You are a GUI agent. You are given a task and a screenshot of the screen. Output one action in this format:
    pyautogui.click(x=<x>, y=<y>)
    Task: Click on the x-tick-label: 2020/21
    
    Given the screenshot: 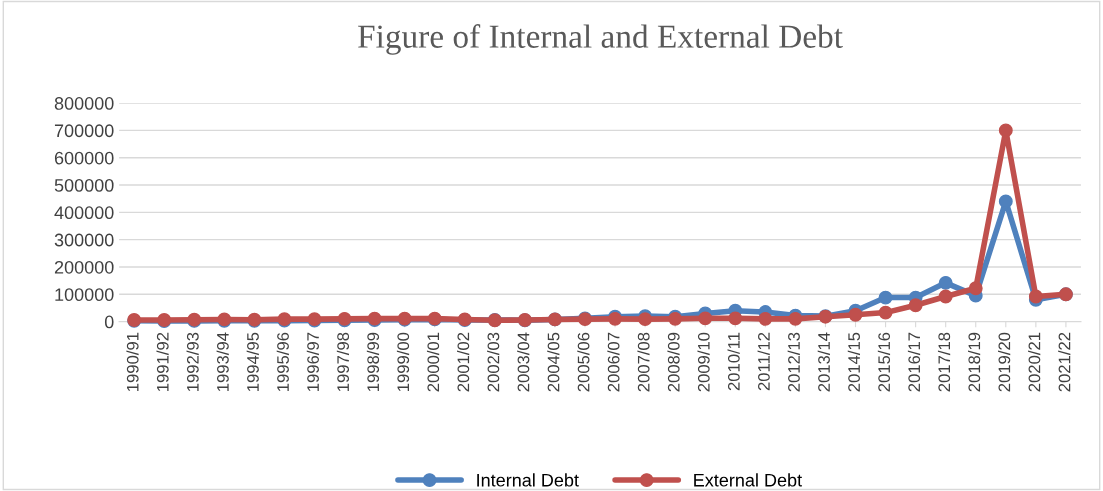 What is the action you would take?
    pyautogui.click(x=1034, y=362)
    